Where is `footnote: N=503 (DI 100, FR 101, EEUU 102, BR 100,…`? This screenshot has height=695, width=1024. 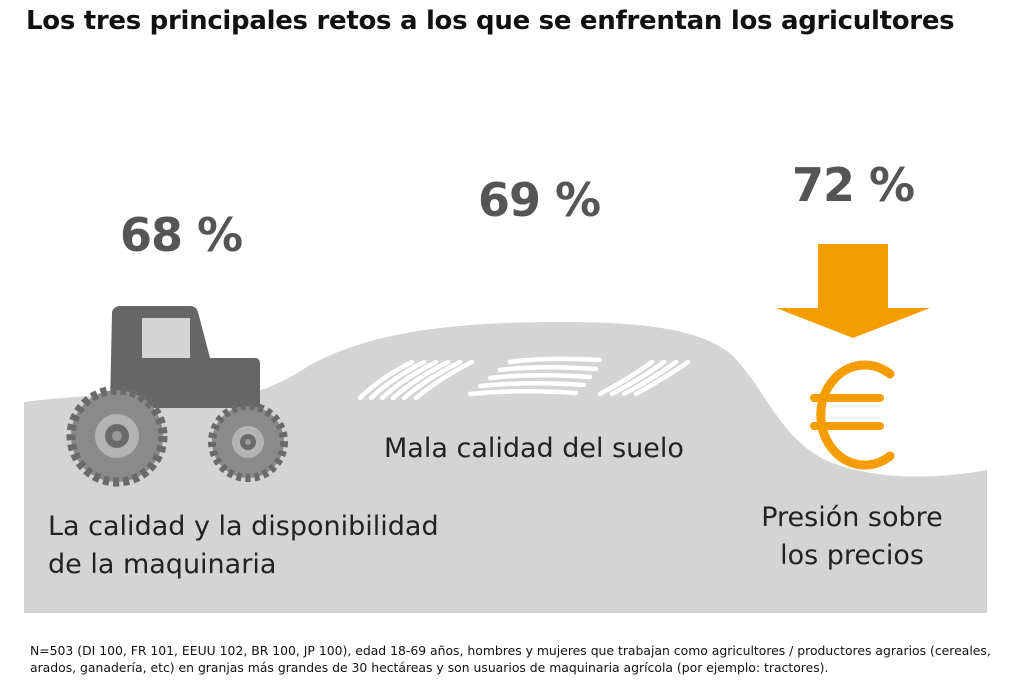
footnote: N=503 (DI 100, FR 101, EEUU 102, BR 100,… is located at coordinates (510, 659).